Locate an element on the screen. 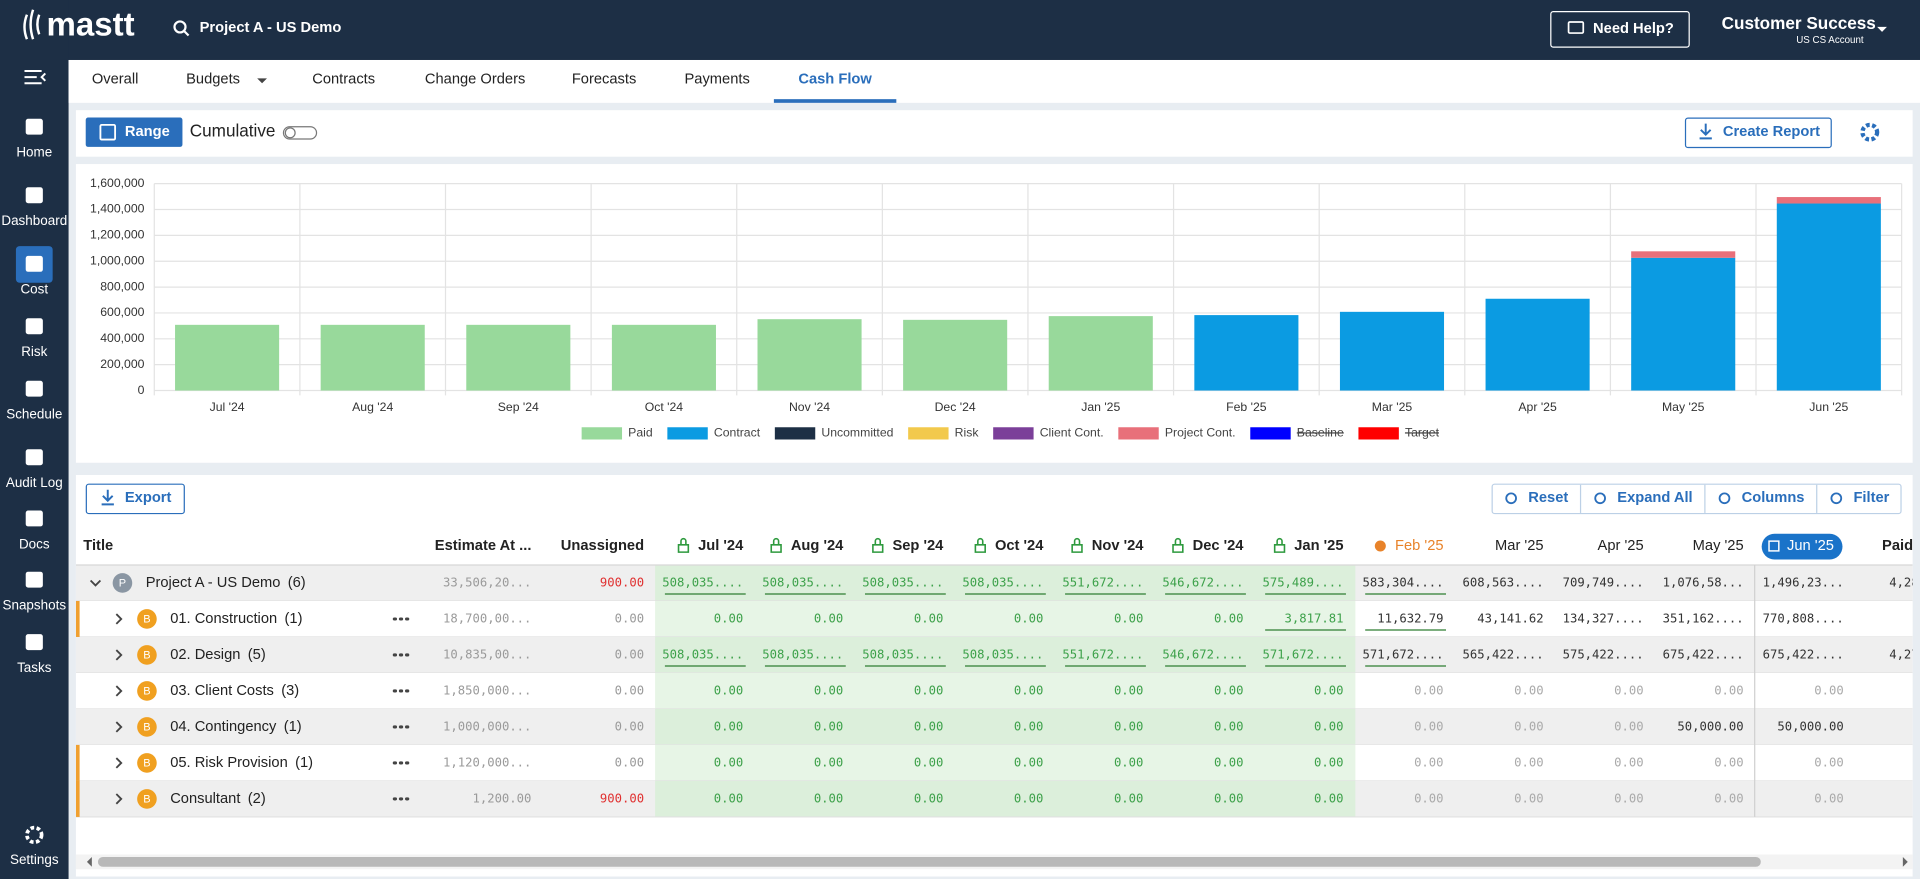 The width and height of the screenshot is (1920, 879). nav-label: Schedule is located at coordinates (34, 414).